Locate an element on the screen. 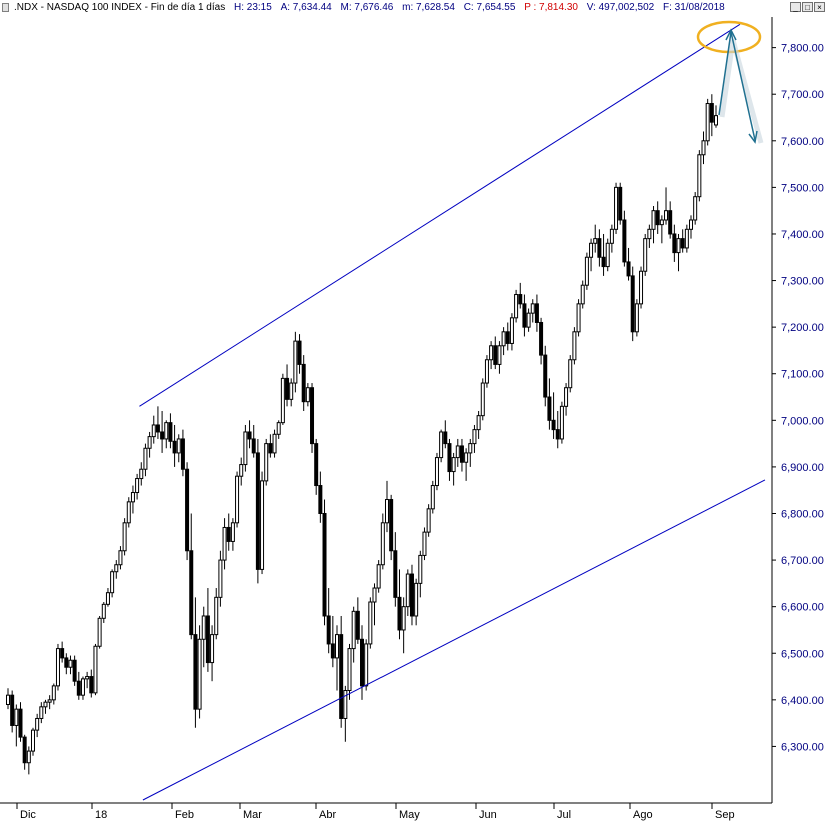  arrow-head-up is located at coordinates (731, 34).